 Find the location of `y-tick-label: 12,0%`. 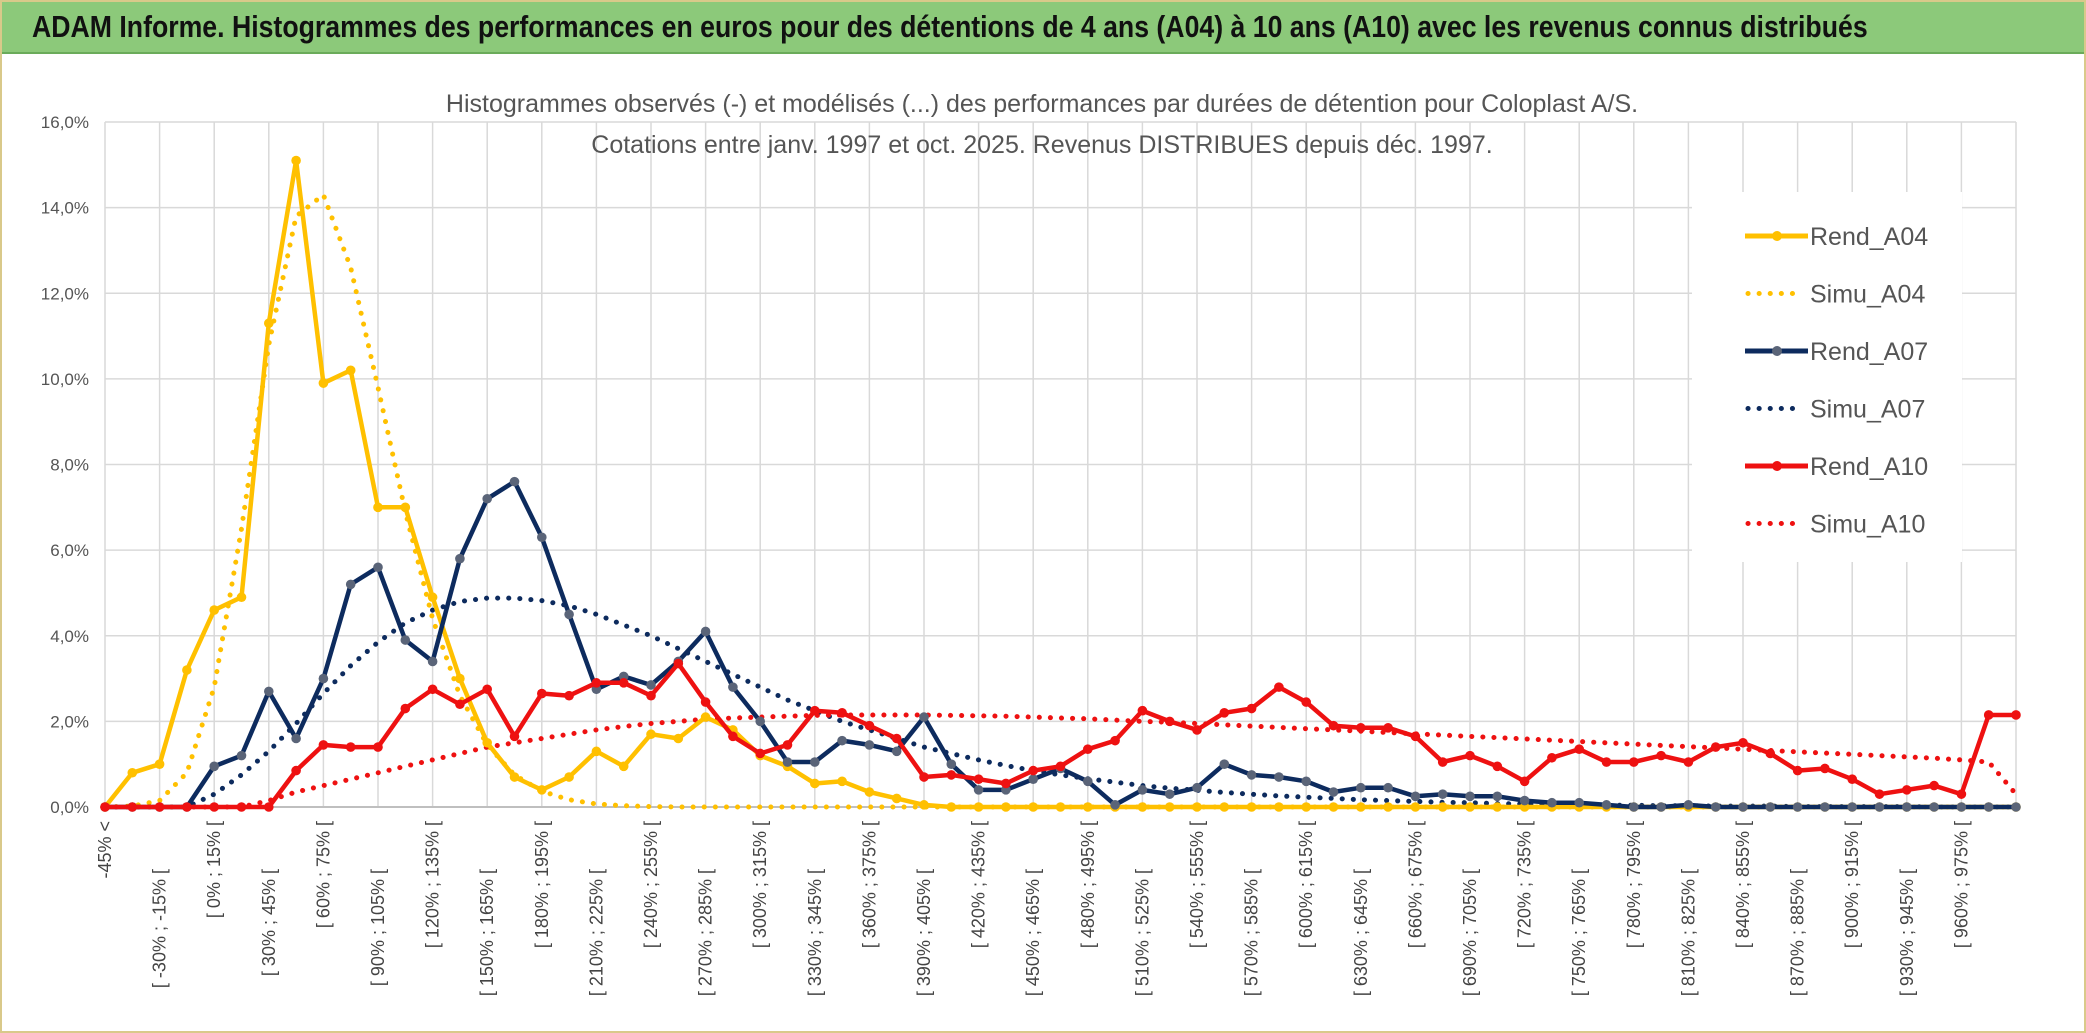

y-tick-label: 12,0% is located at coordinates (65, 293).